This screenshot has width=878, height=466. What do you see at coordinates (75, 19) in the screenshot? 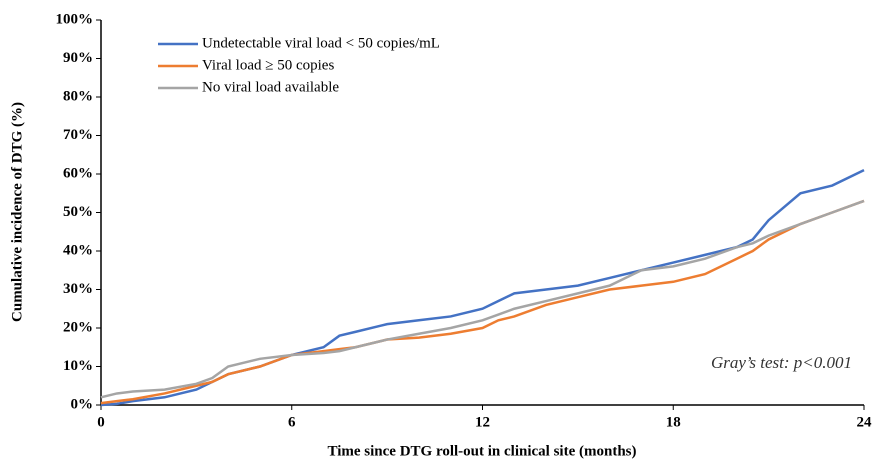
I see `y-tick-label: 100%` at bounding box center [75, 19].